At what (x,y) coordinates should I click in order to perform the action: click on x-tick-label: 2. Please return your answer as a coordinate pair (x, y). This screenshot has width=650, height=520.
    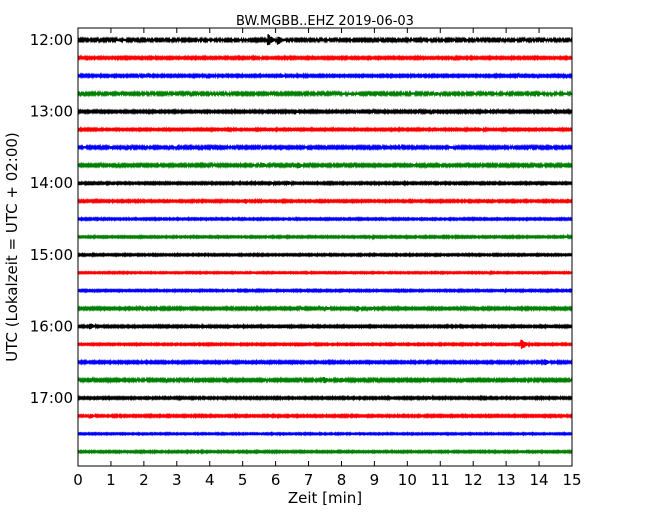
    Looking at the image, I should click on (144, 480).